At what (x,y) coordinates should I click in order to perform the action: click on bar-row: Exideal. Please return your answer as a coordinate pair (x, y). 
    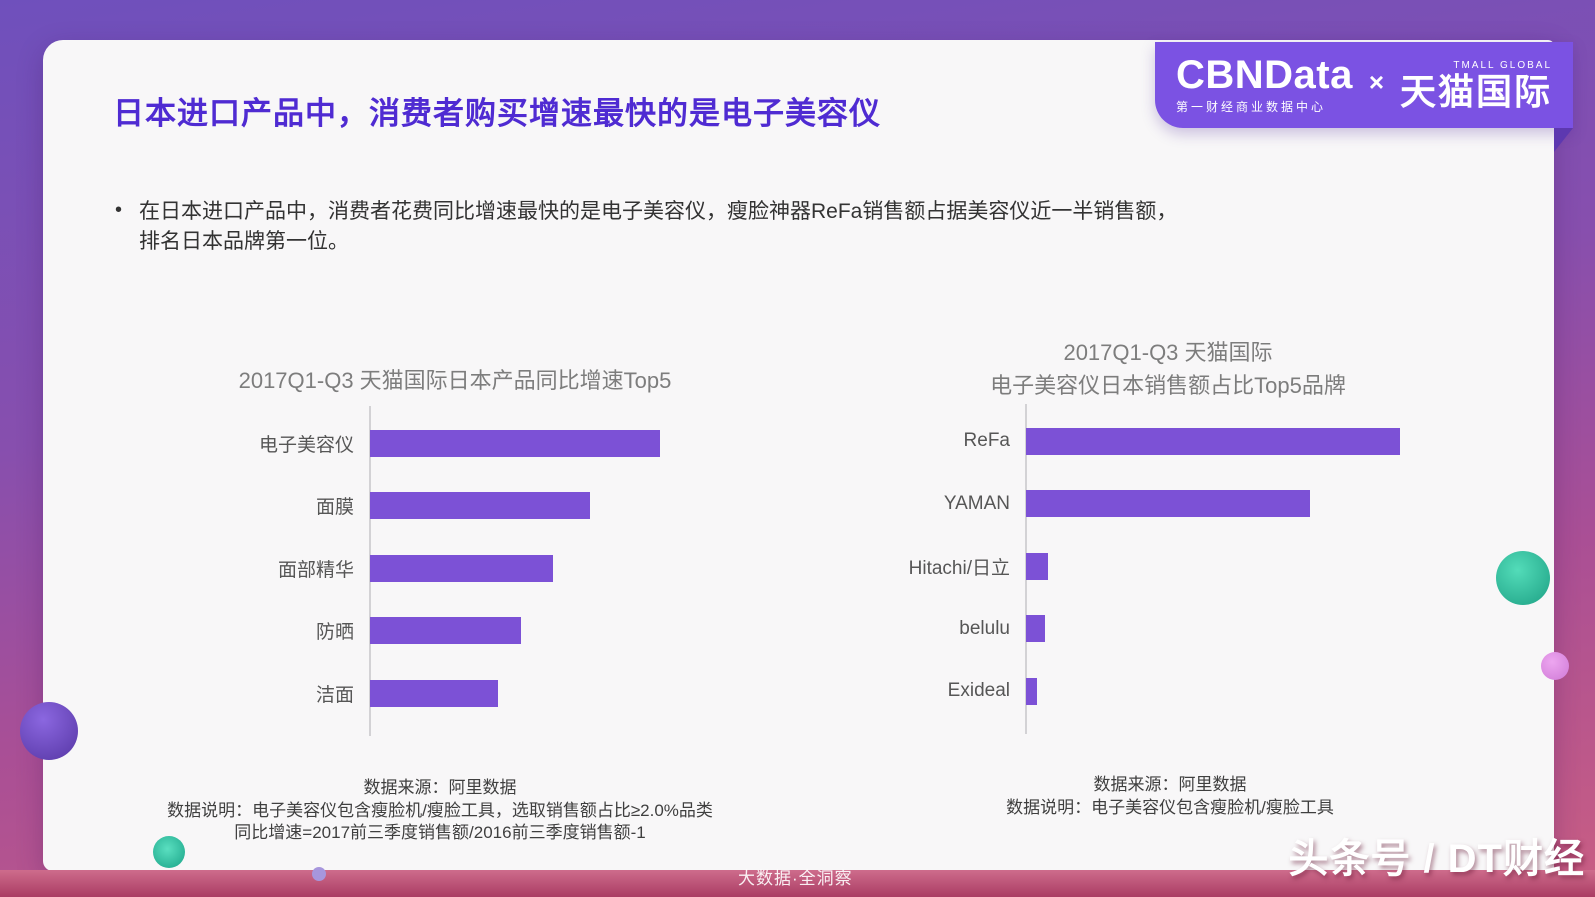
    Looking at the image, I should click on (1168, 691).